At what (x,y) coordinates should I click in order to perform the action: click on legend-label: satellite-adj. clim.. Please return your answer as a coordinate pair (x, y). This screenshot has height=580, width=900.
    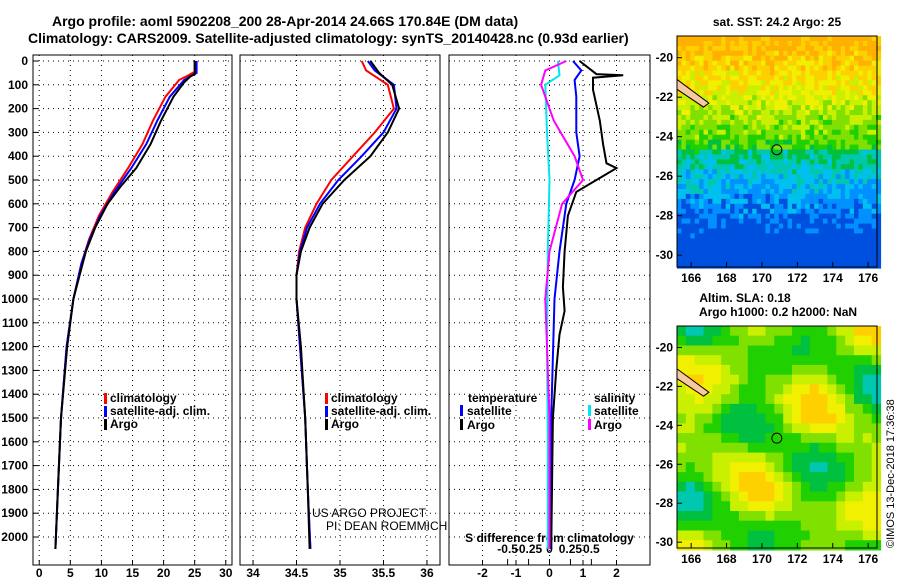
    Looking at the image, I should click on (160, 411).